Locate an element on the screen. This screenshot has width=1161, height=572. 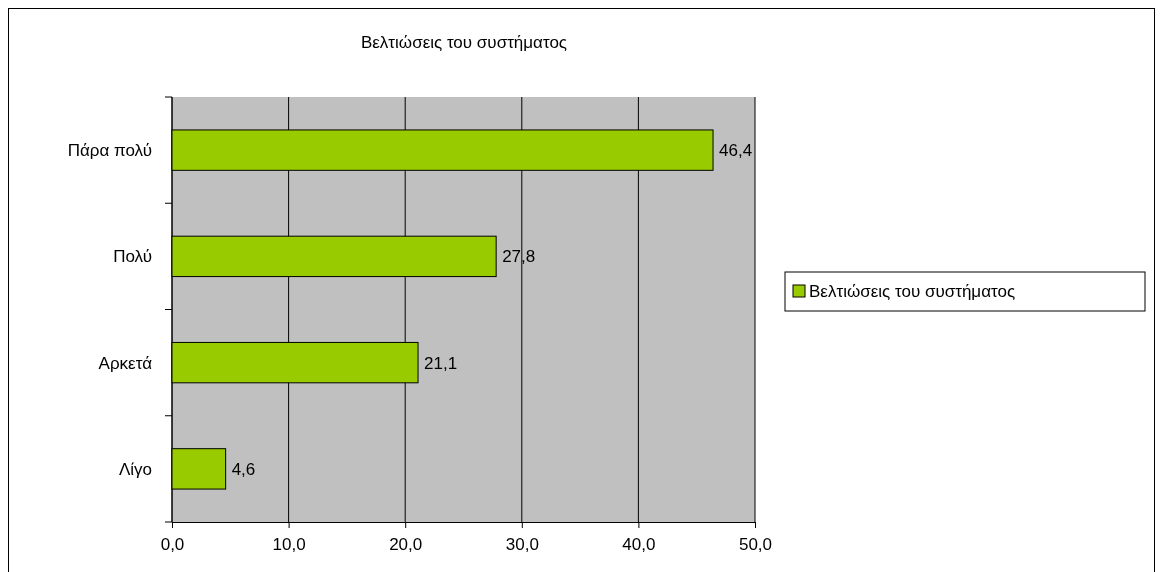
x-tick-label: 50,0 is located at coordinates (755, 545).